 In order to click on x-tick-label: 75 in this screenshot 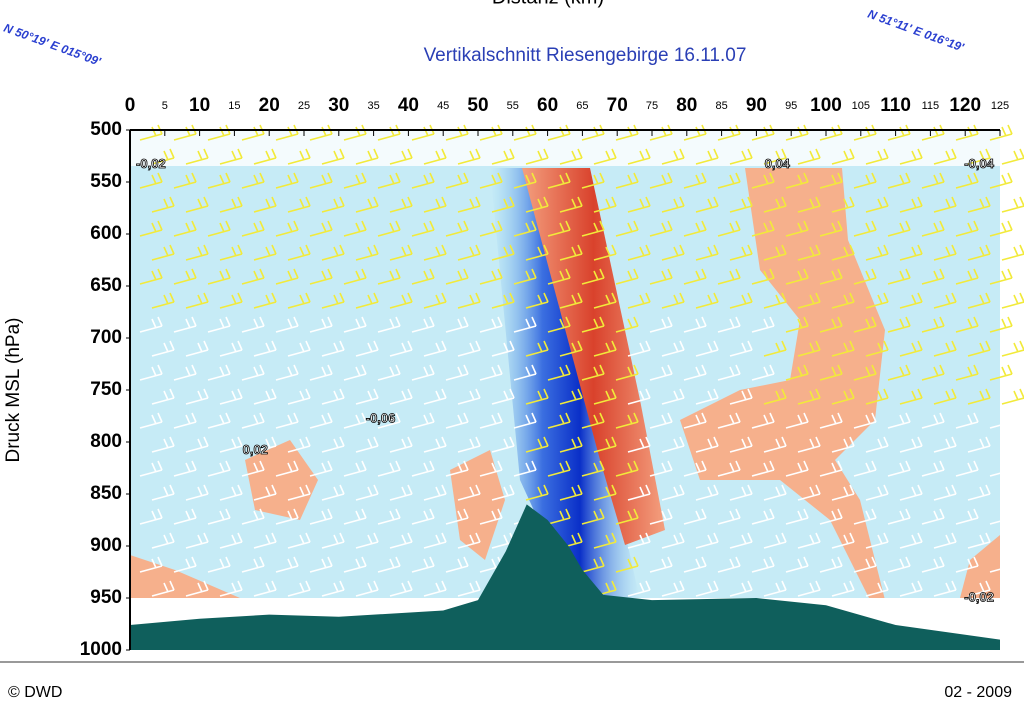, I will do `click(652, 106)`.